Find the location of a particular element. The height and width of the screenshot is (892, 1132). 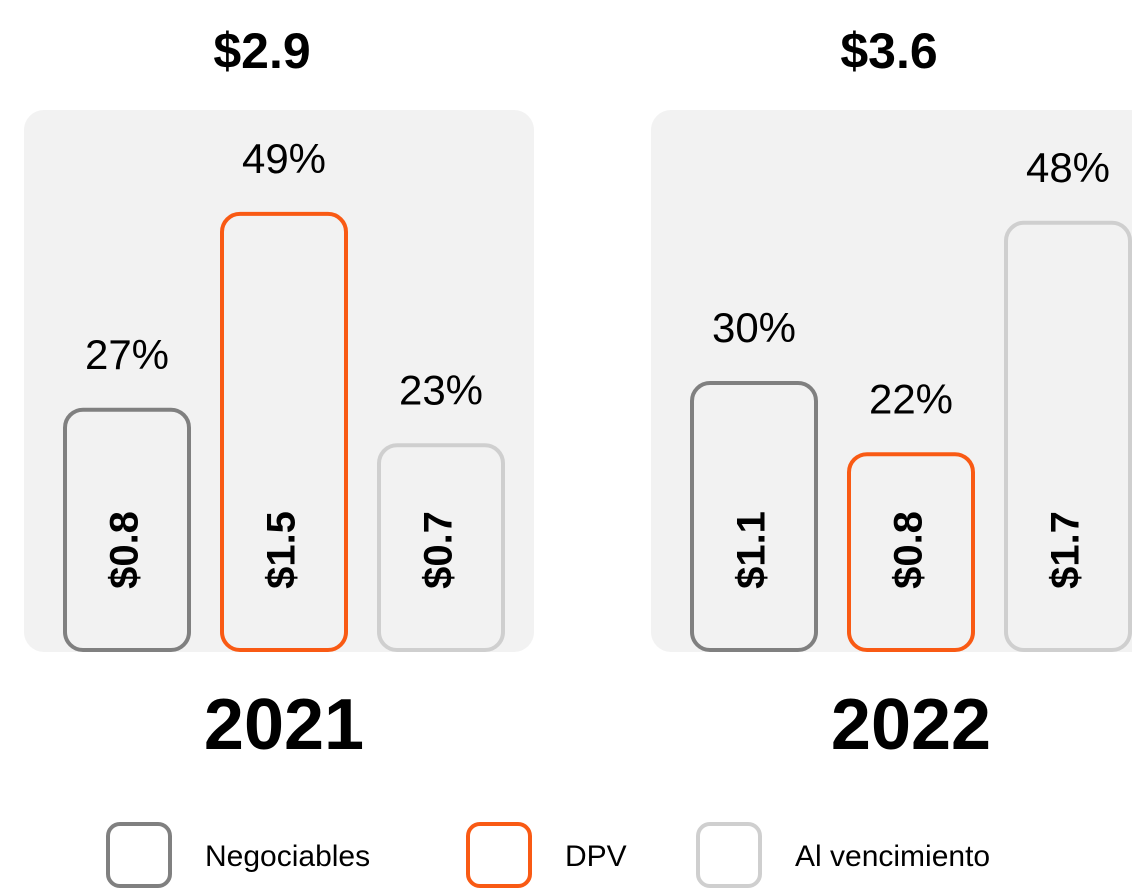

percent-label: 27% is located at coordinates (127, 354).